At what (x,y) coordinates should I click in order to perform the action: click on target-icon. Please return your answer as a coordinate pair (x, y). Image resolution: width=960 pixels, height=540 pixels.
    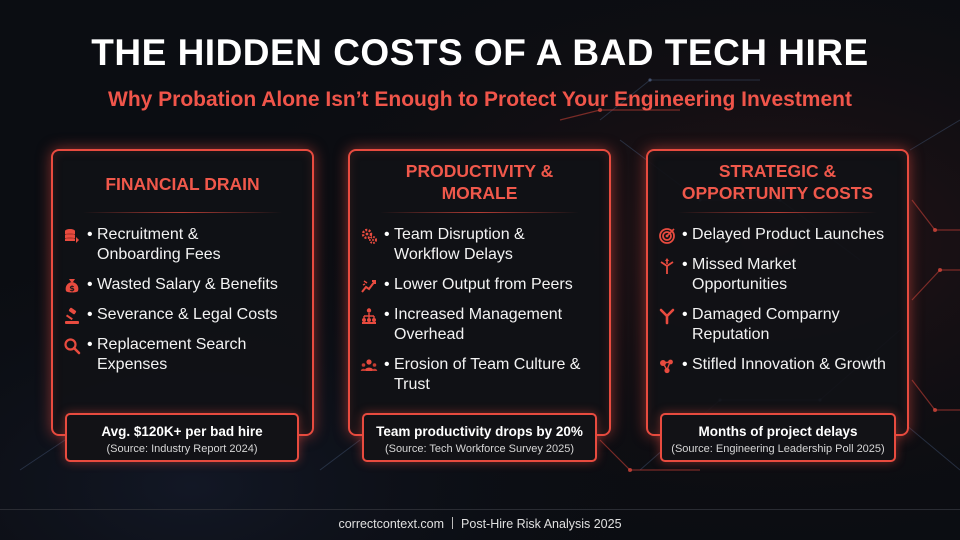
    Looking at the image, I should click on (667, 236).